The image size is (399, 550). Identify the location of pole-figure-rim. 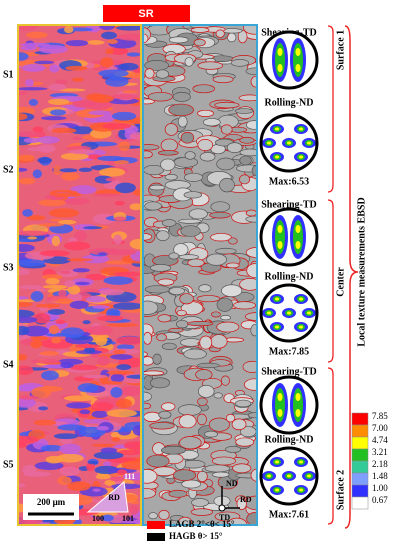
(289, 476).